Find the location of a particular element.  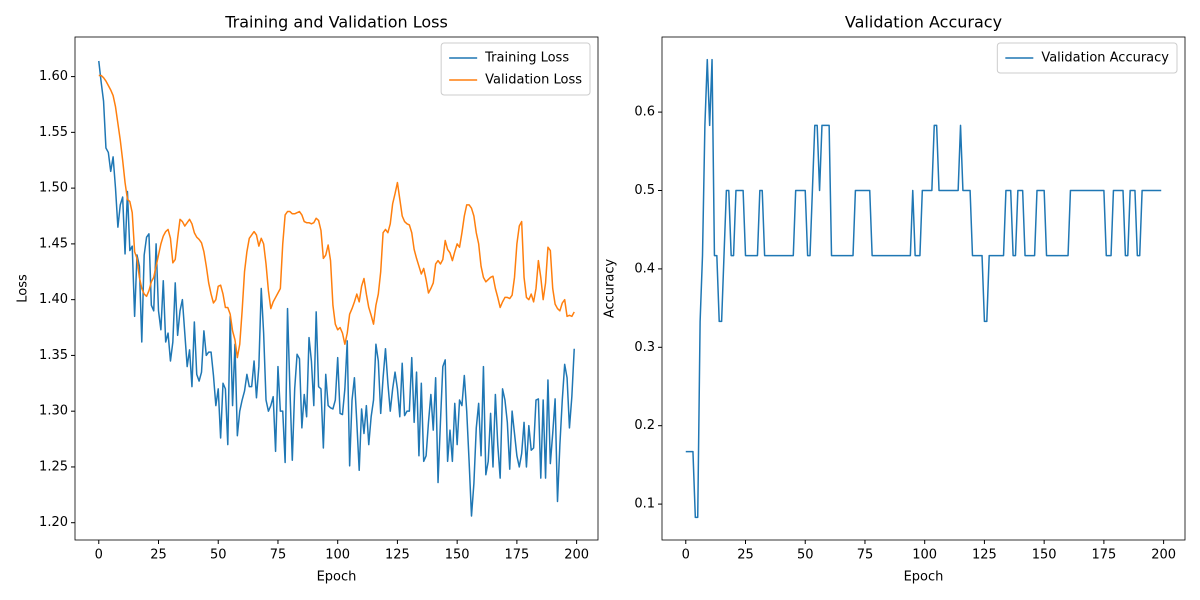

y-axis-label: Accuracy is located at coordinates (610, 289).